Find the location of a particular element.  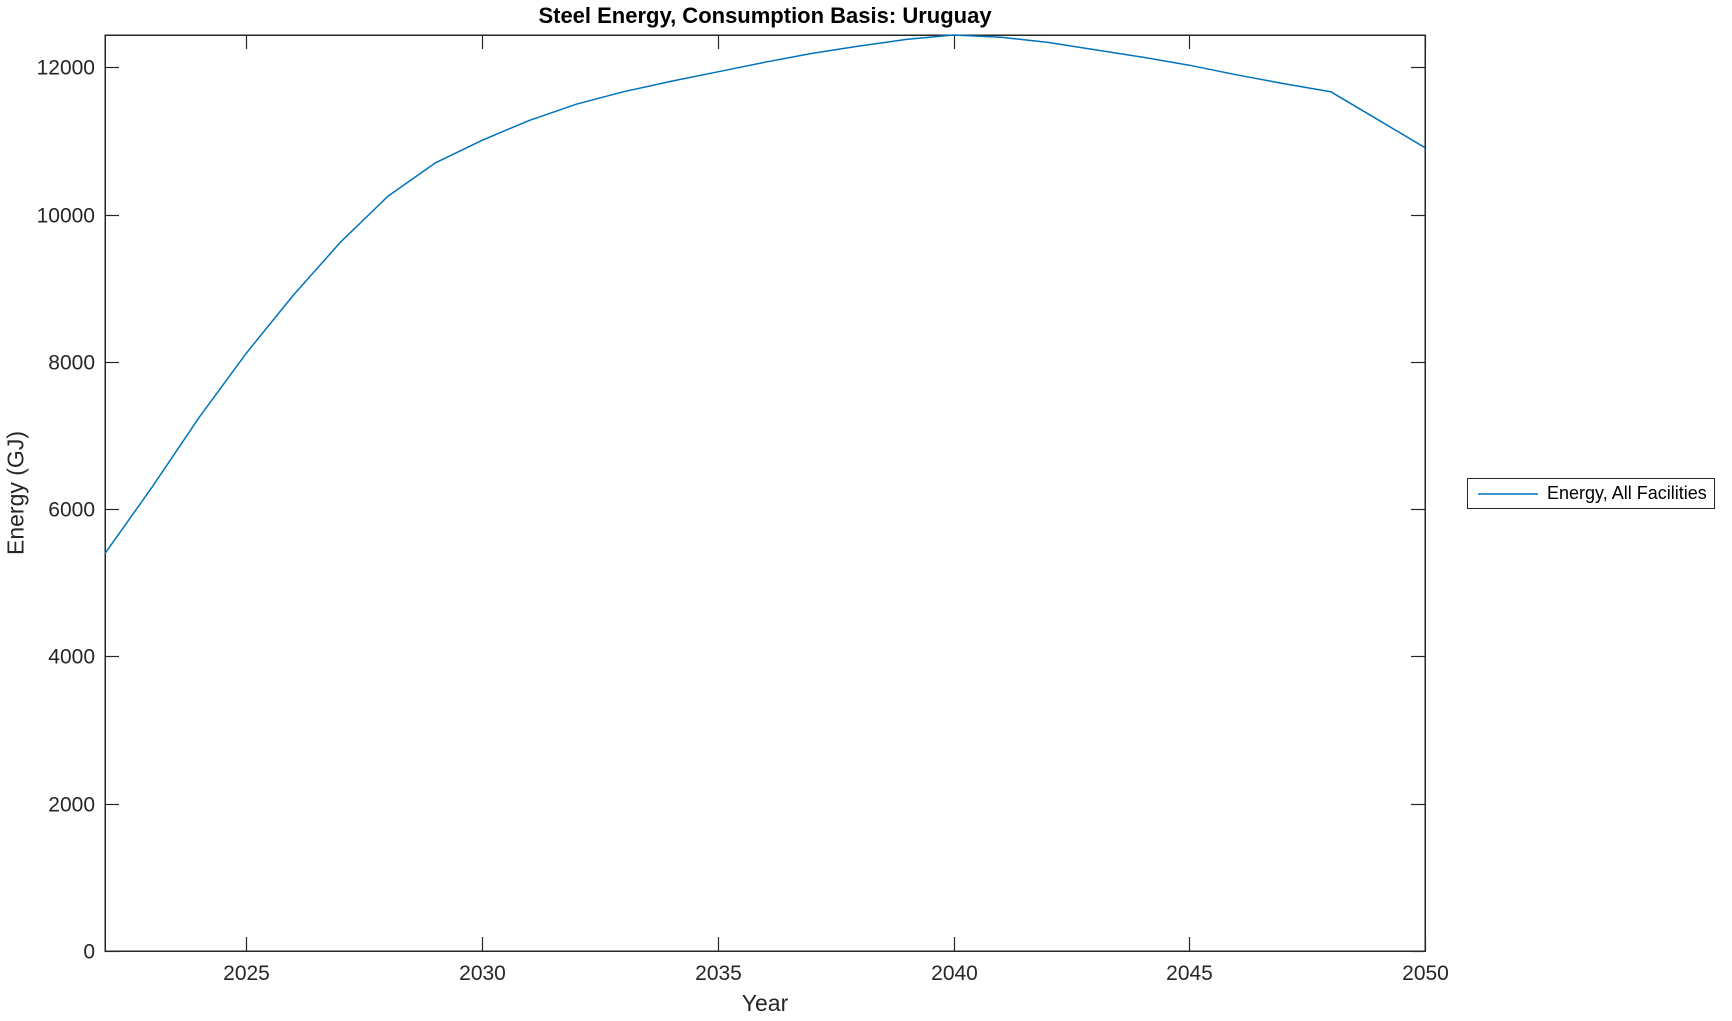

x-tick-label: 2030 is located at coordinates (482, 973).